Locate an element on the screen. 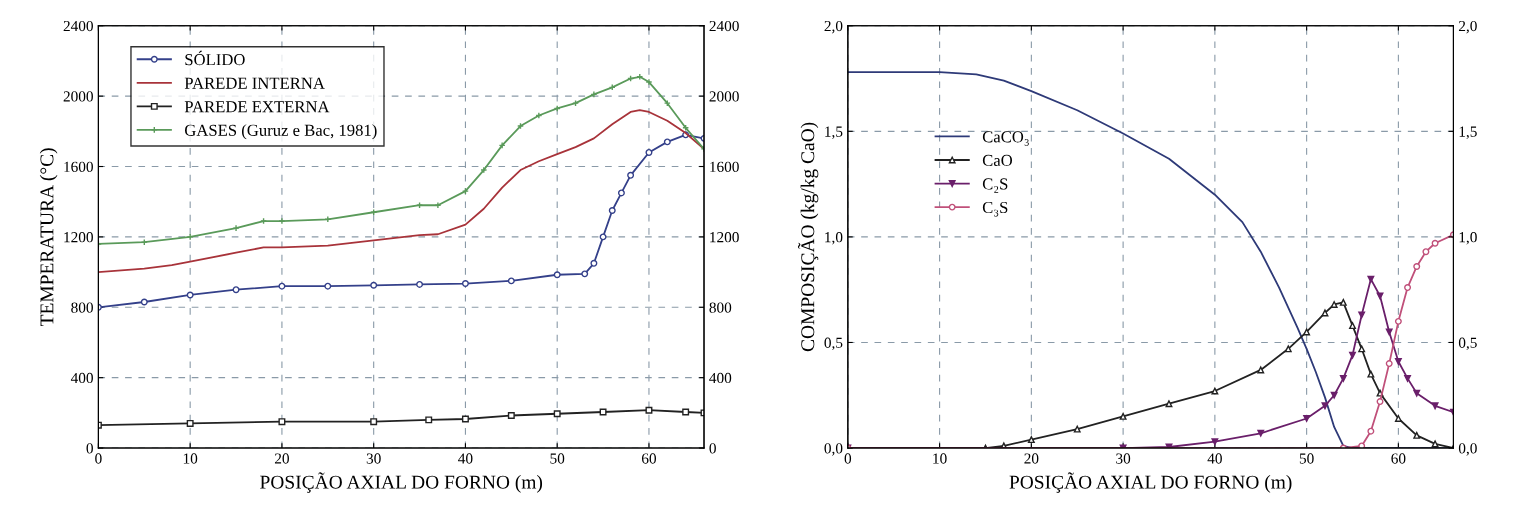  y-tick-label: 0,5 is located at coordinates (833, 344).